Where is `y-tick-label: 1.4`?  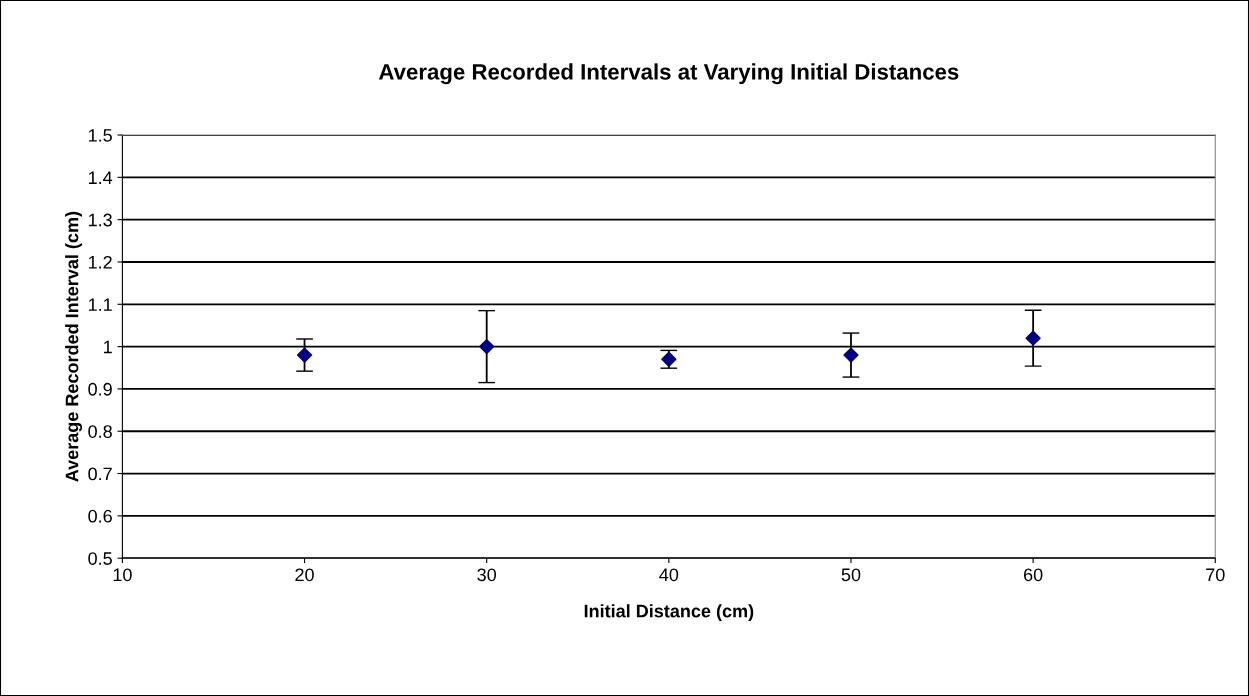
y-tick-label: 1.4 is located at coordinates (100, 177).